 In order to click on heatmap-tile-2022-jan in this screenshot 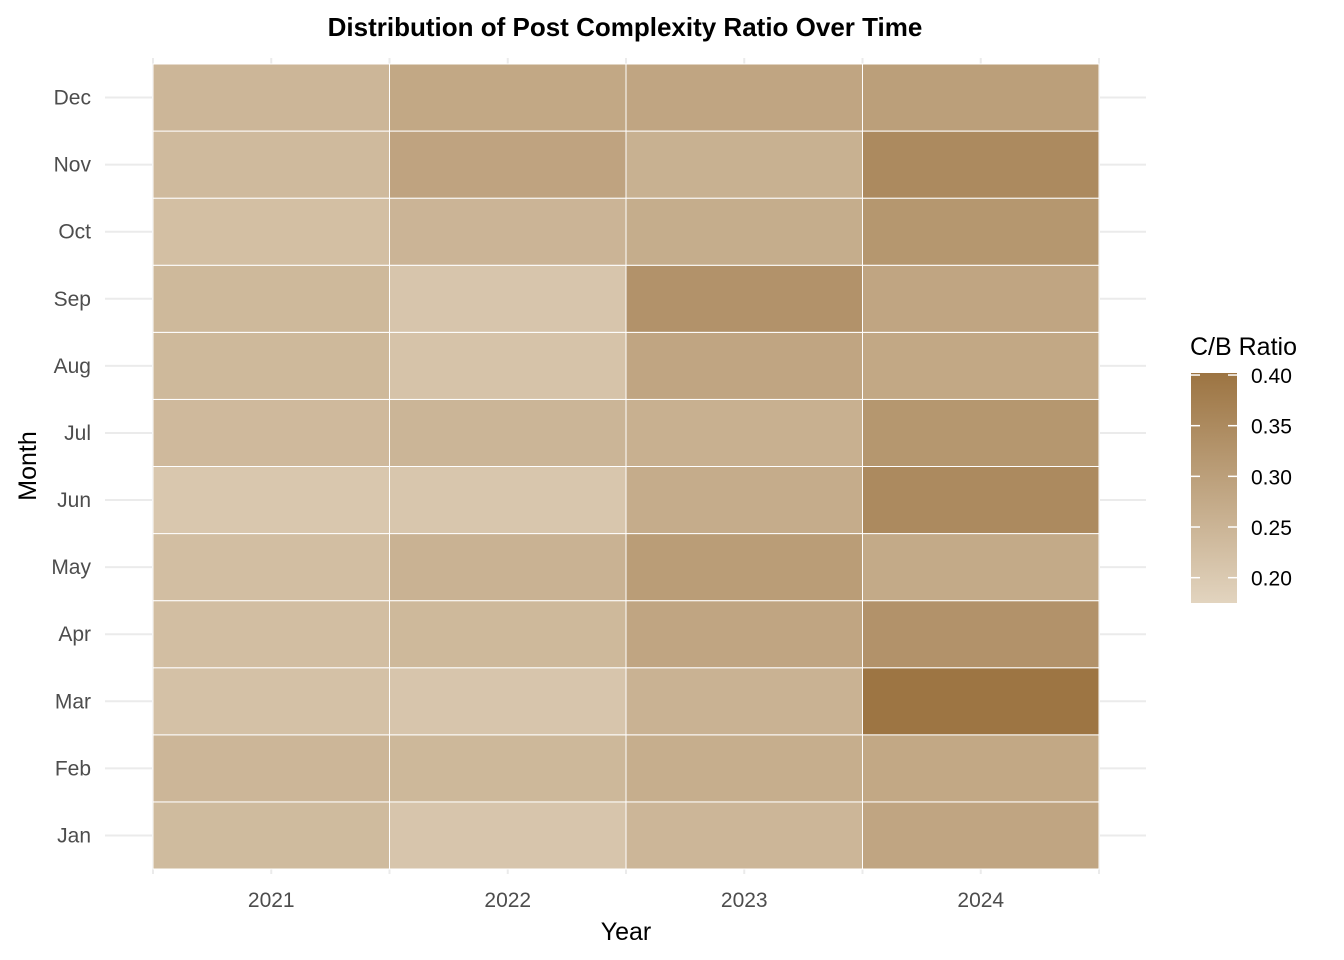, I will do `click(508, 835)`.